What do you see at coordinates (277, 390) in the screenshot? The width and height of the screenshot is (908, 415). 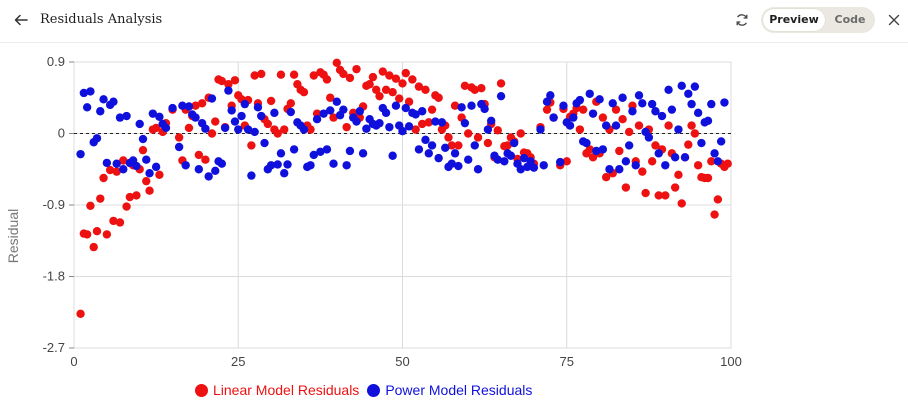 I see `legend-linear: Linear Model Residuals` at bounding box center [277, 390].